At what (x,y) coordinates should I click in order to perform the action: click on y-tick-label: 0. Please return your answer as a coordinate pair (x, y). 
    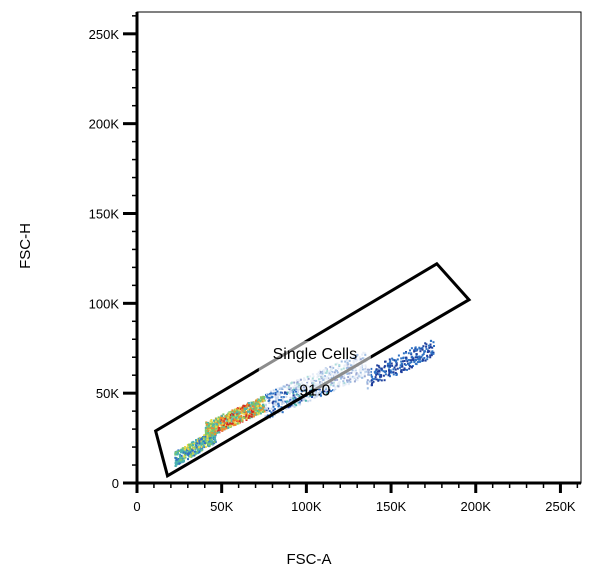
    Looking at the image, I should click on (115, 483).